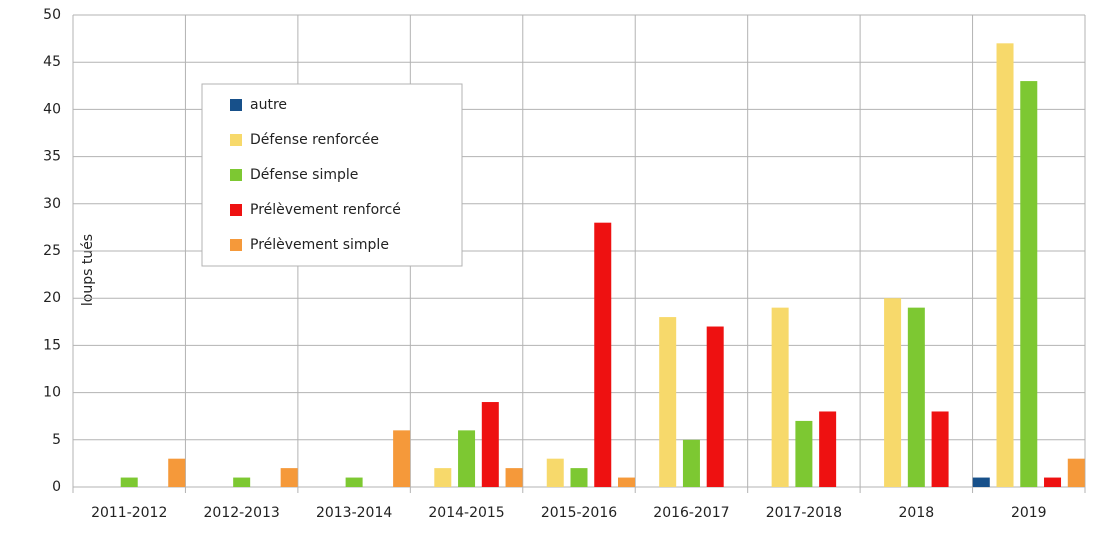 The image size is (1101, 534). What do you see at coordinates (268, 105) in the screenshot?
I see `legend-label: autre` at bounding box center [268, 105].